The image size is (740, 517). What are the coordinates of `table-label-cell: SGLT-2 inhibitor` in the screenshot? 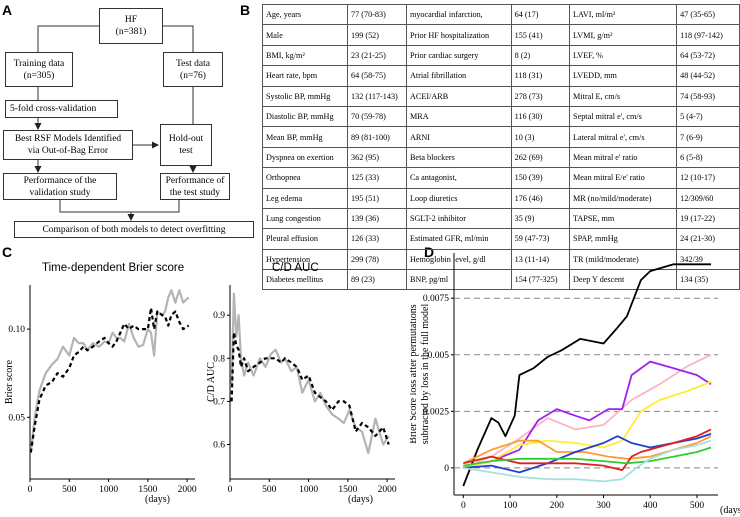 It's located at (458, 218).